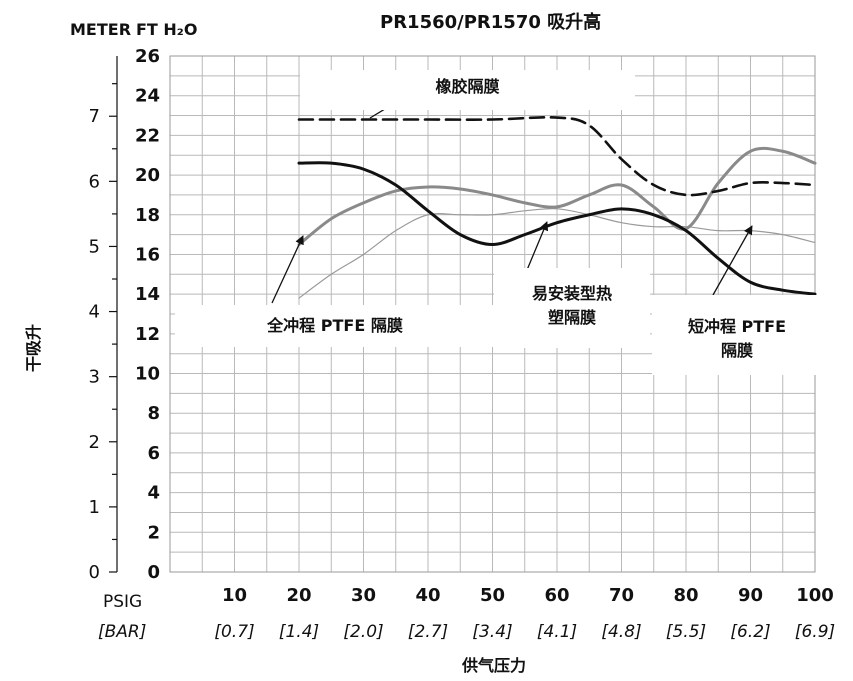  Describe the element at coordinates (685, 595) in the screenshot. I see `x-tick-label-psig: 80` at that location.